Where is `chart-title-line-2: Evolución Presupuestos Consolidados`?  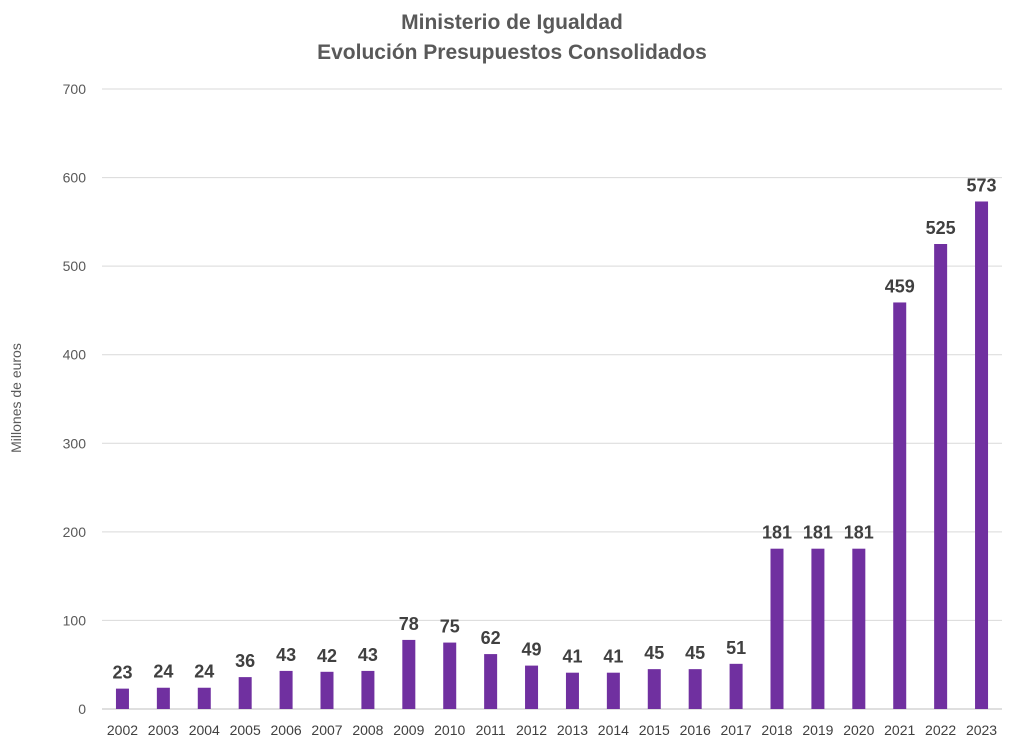 chart-title-line-2: Evolución Presupuestos Consolidados is located at coordinates (512, 52).